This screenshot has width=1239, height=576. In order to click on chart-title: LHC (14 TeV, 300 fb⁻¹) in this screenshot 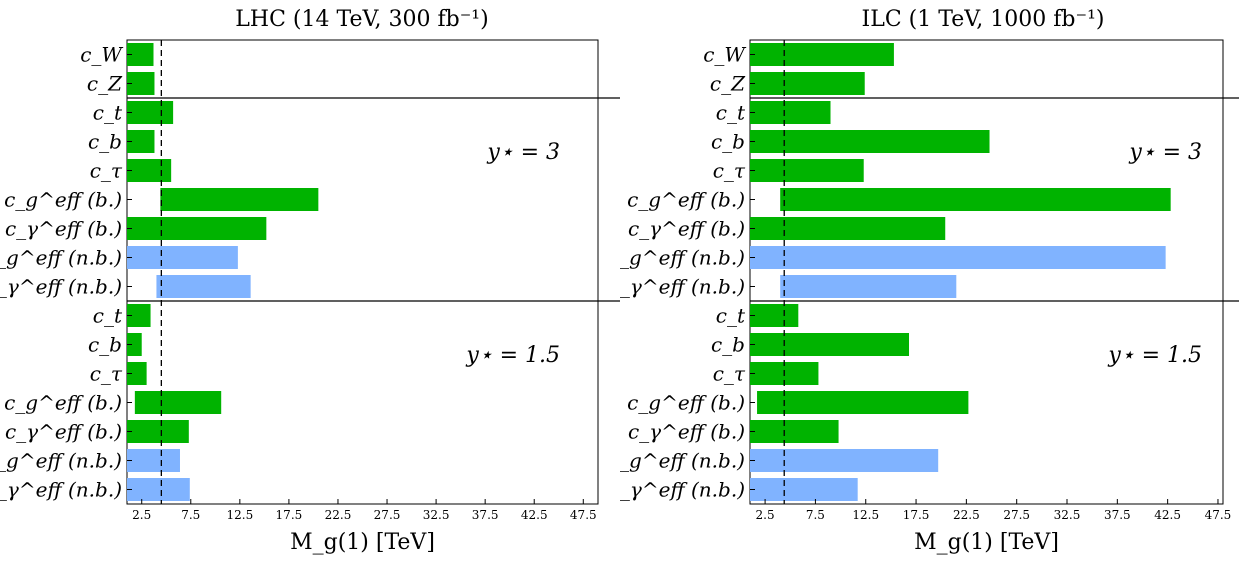, I will do `click(361, 19)`.